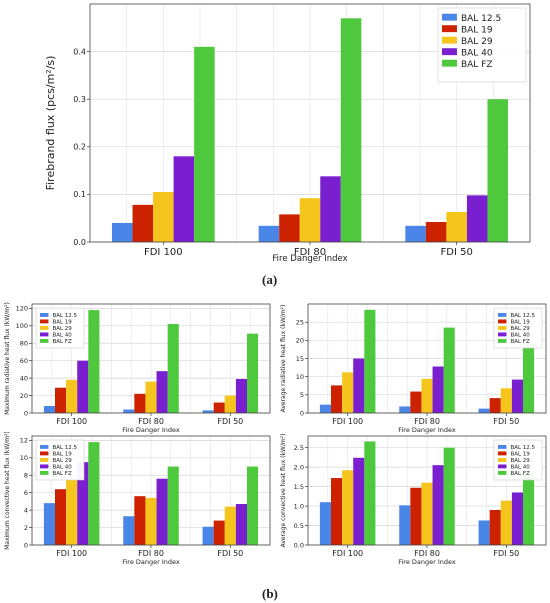 The height and width of the screenshot is (603, 550). Describe the element at coordinates (7, 491) in the screenshot. I see `y-axis-label: Maximum convective heat flux (kW/m²)` at that location.